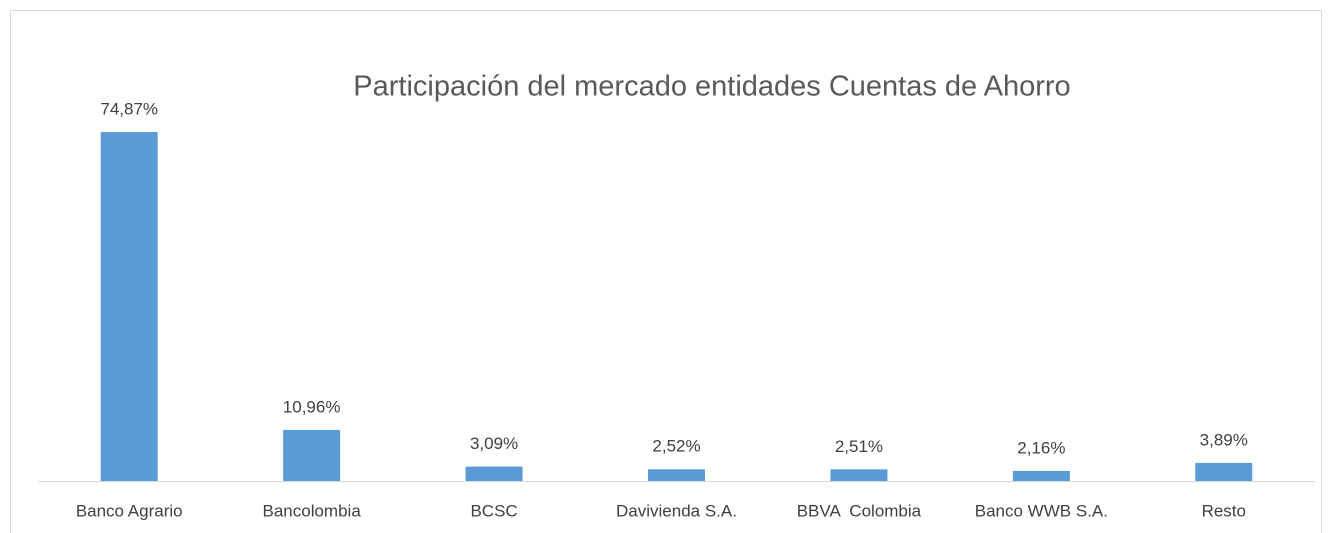  What do you see at coordinates (494, 443) in the screenshot?
I see `value-label: 3,09%` at bounding box center [494, 443].